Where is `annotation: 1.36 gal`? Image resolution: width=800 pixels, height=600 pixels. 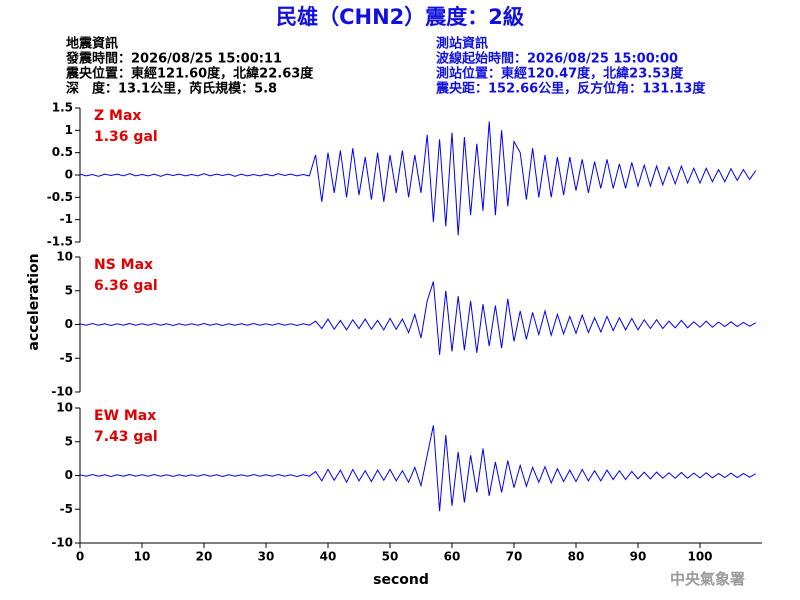
annotation: 1.36 gal is located at coordinates (126, 137).